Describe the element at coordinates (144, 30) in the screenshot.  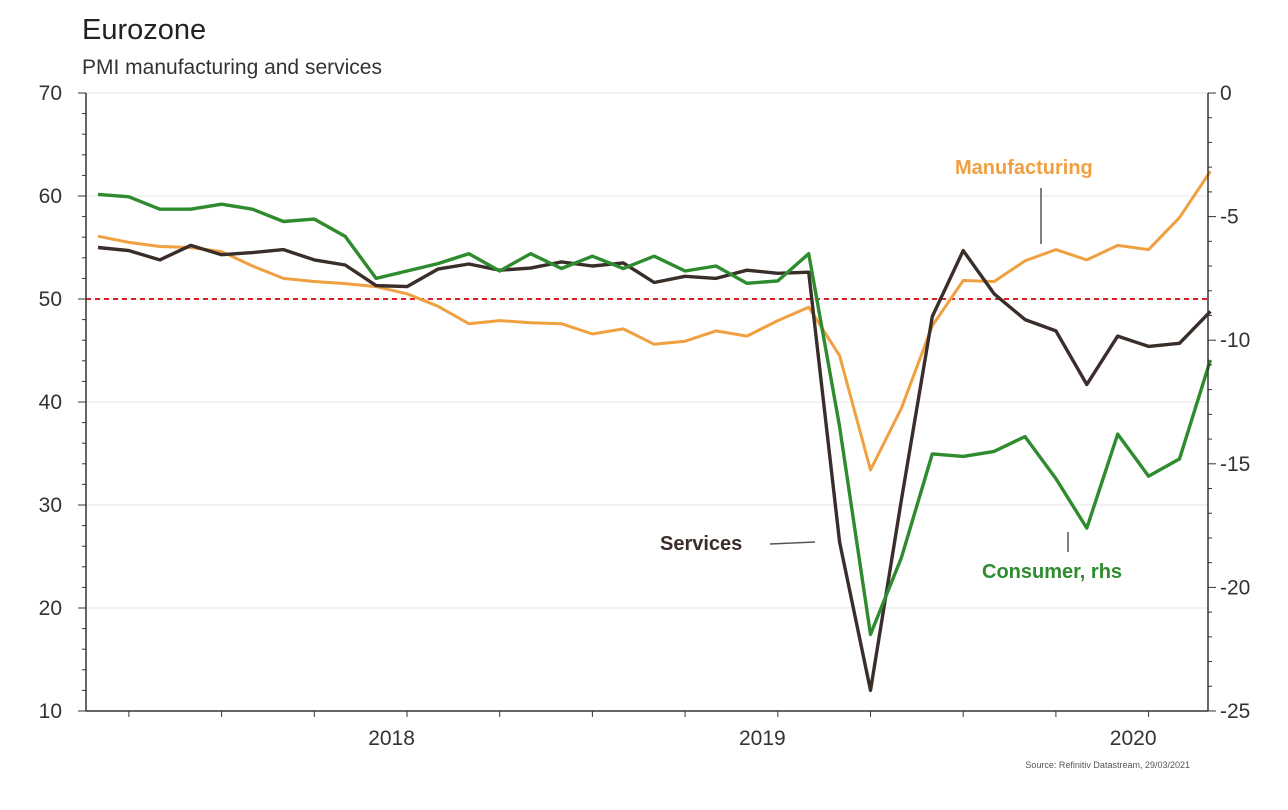
I see `chart-title: Eurozone` at that location.